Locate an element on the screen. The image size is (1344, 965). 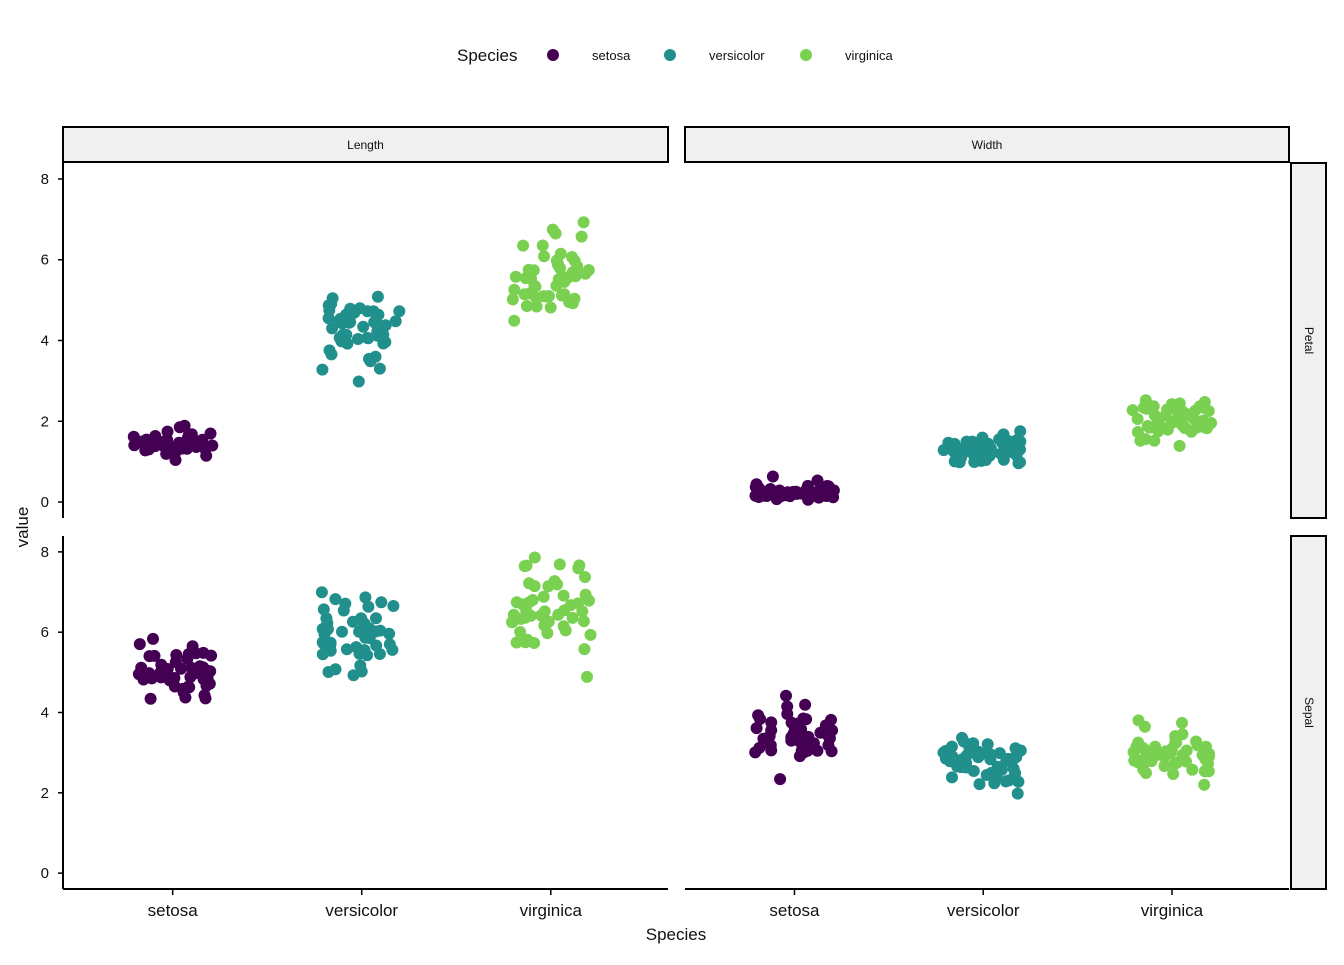
panel-petal-length is located at coordinates (361, 341).